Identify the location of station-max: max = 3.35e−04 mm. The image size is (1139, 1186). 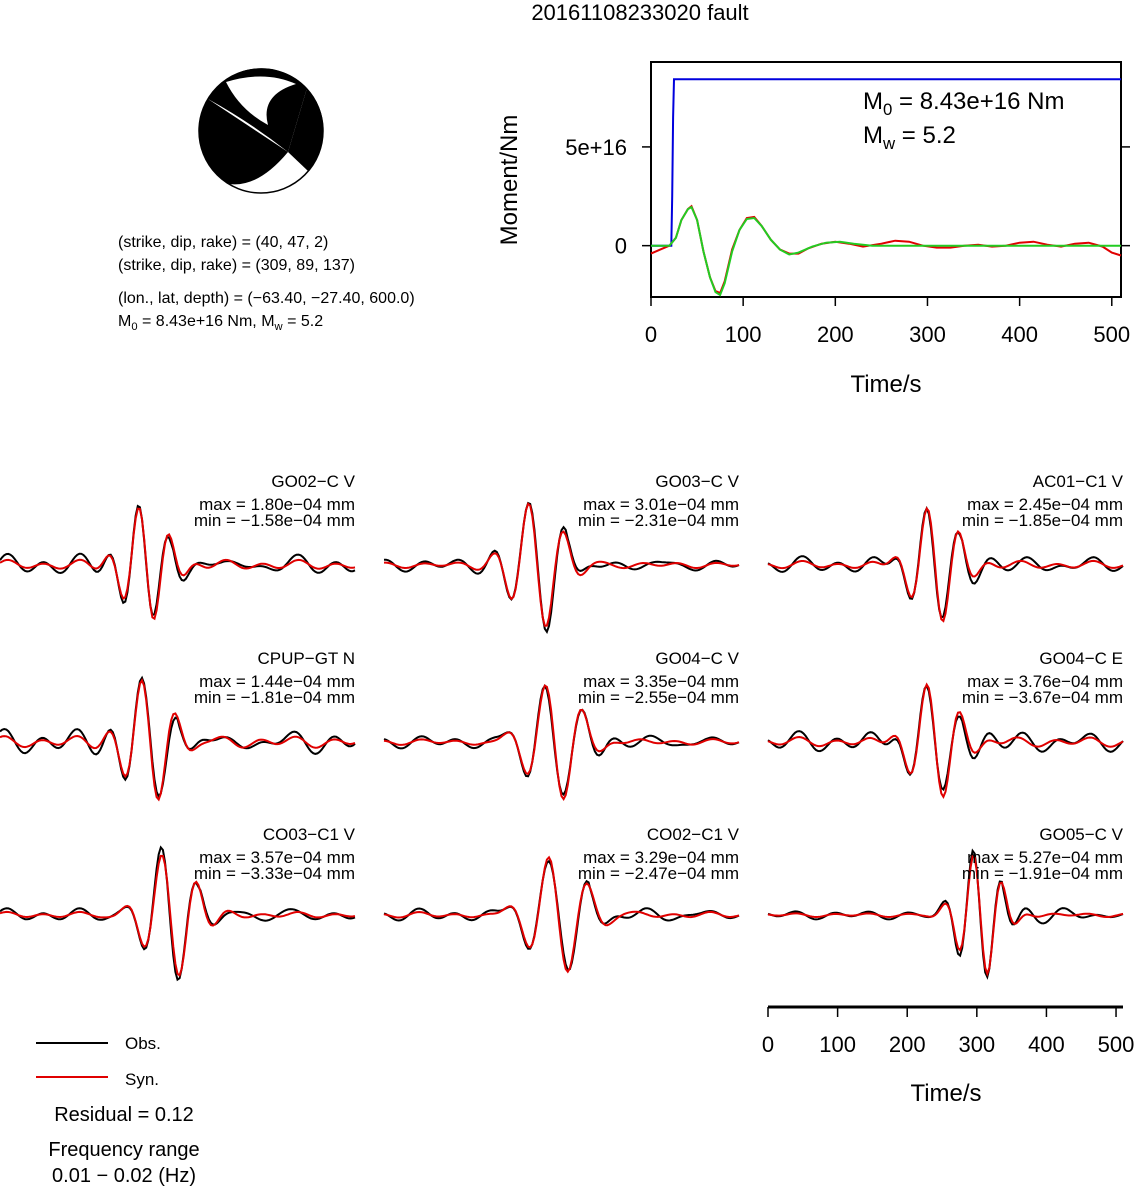
(661, 681).